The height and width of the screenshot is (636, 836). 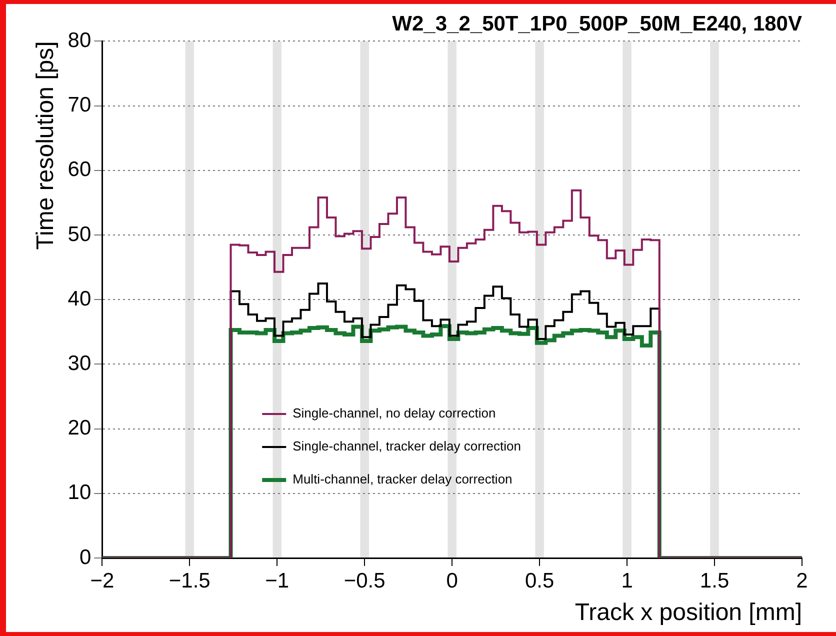 What do you see at coordinates (277, 580) in the screenshot?
I see `x-tick-label: −1` at bounding box center [277, 580].